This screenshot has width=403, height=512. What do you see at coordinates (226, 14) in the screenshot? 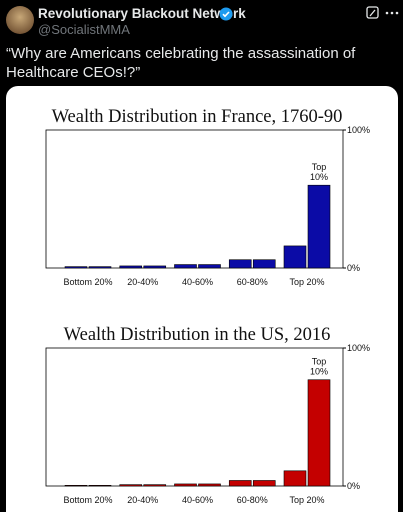
I see `verified-badge` at bounding box center [226, 14].